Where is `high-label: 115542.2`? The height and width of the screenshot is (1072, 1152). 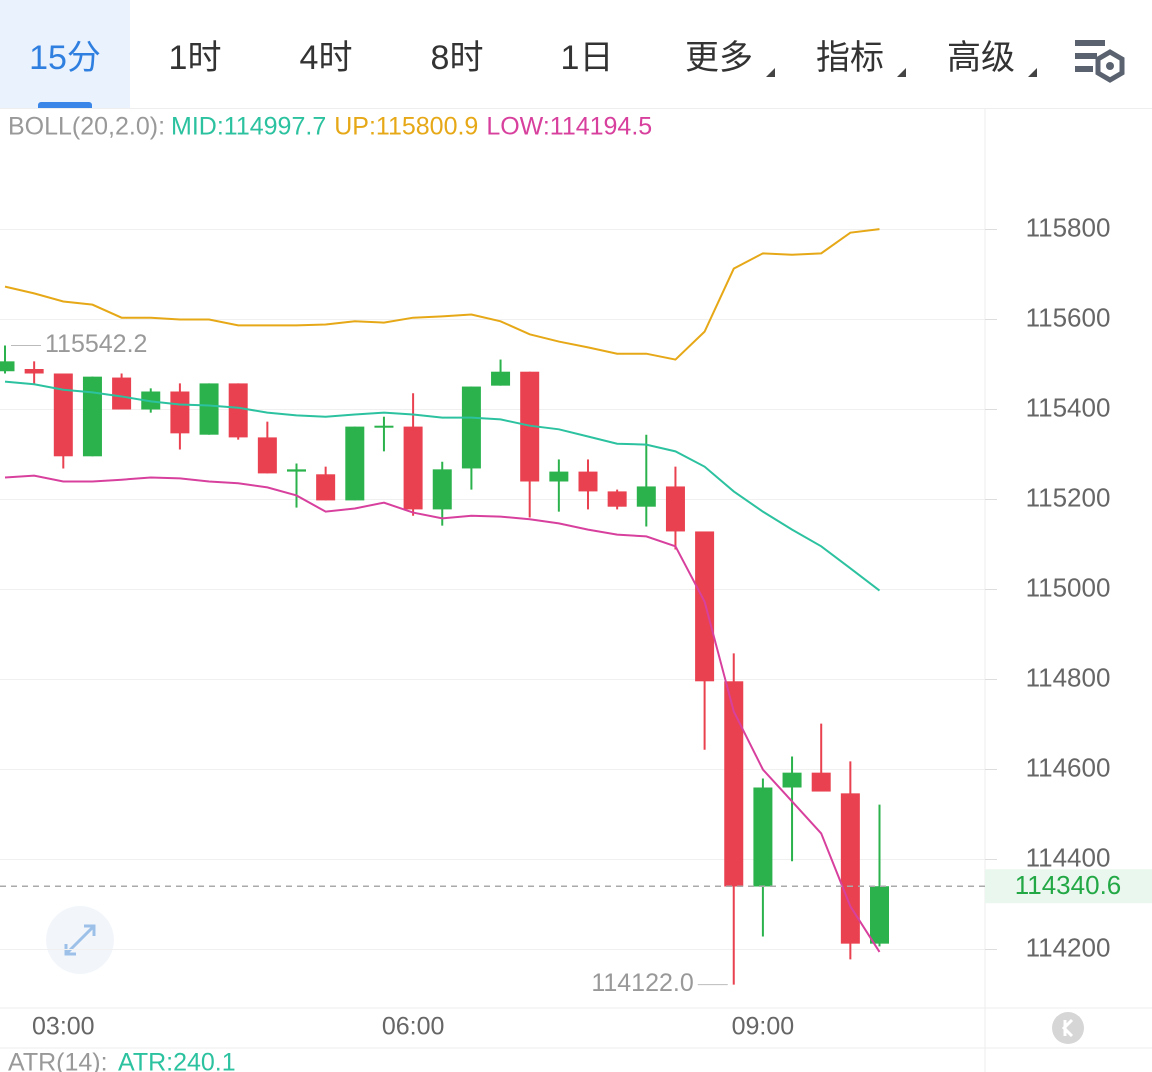 high-label: 115542.2 is located at coordinates (96, 344).